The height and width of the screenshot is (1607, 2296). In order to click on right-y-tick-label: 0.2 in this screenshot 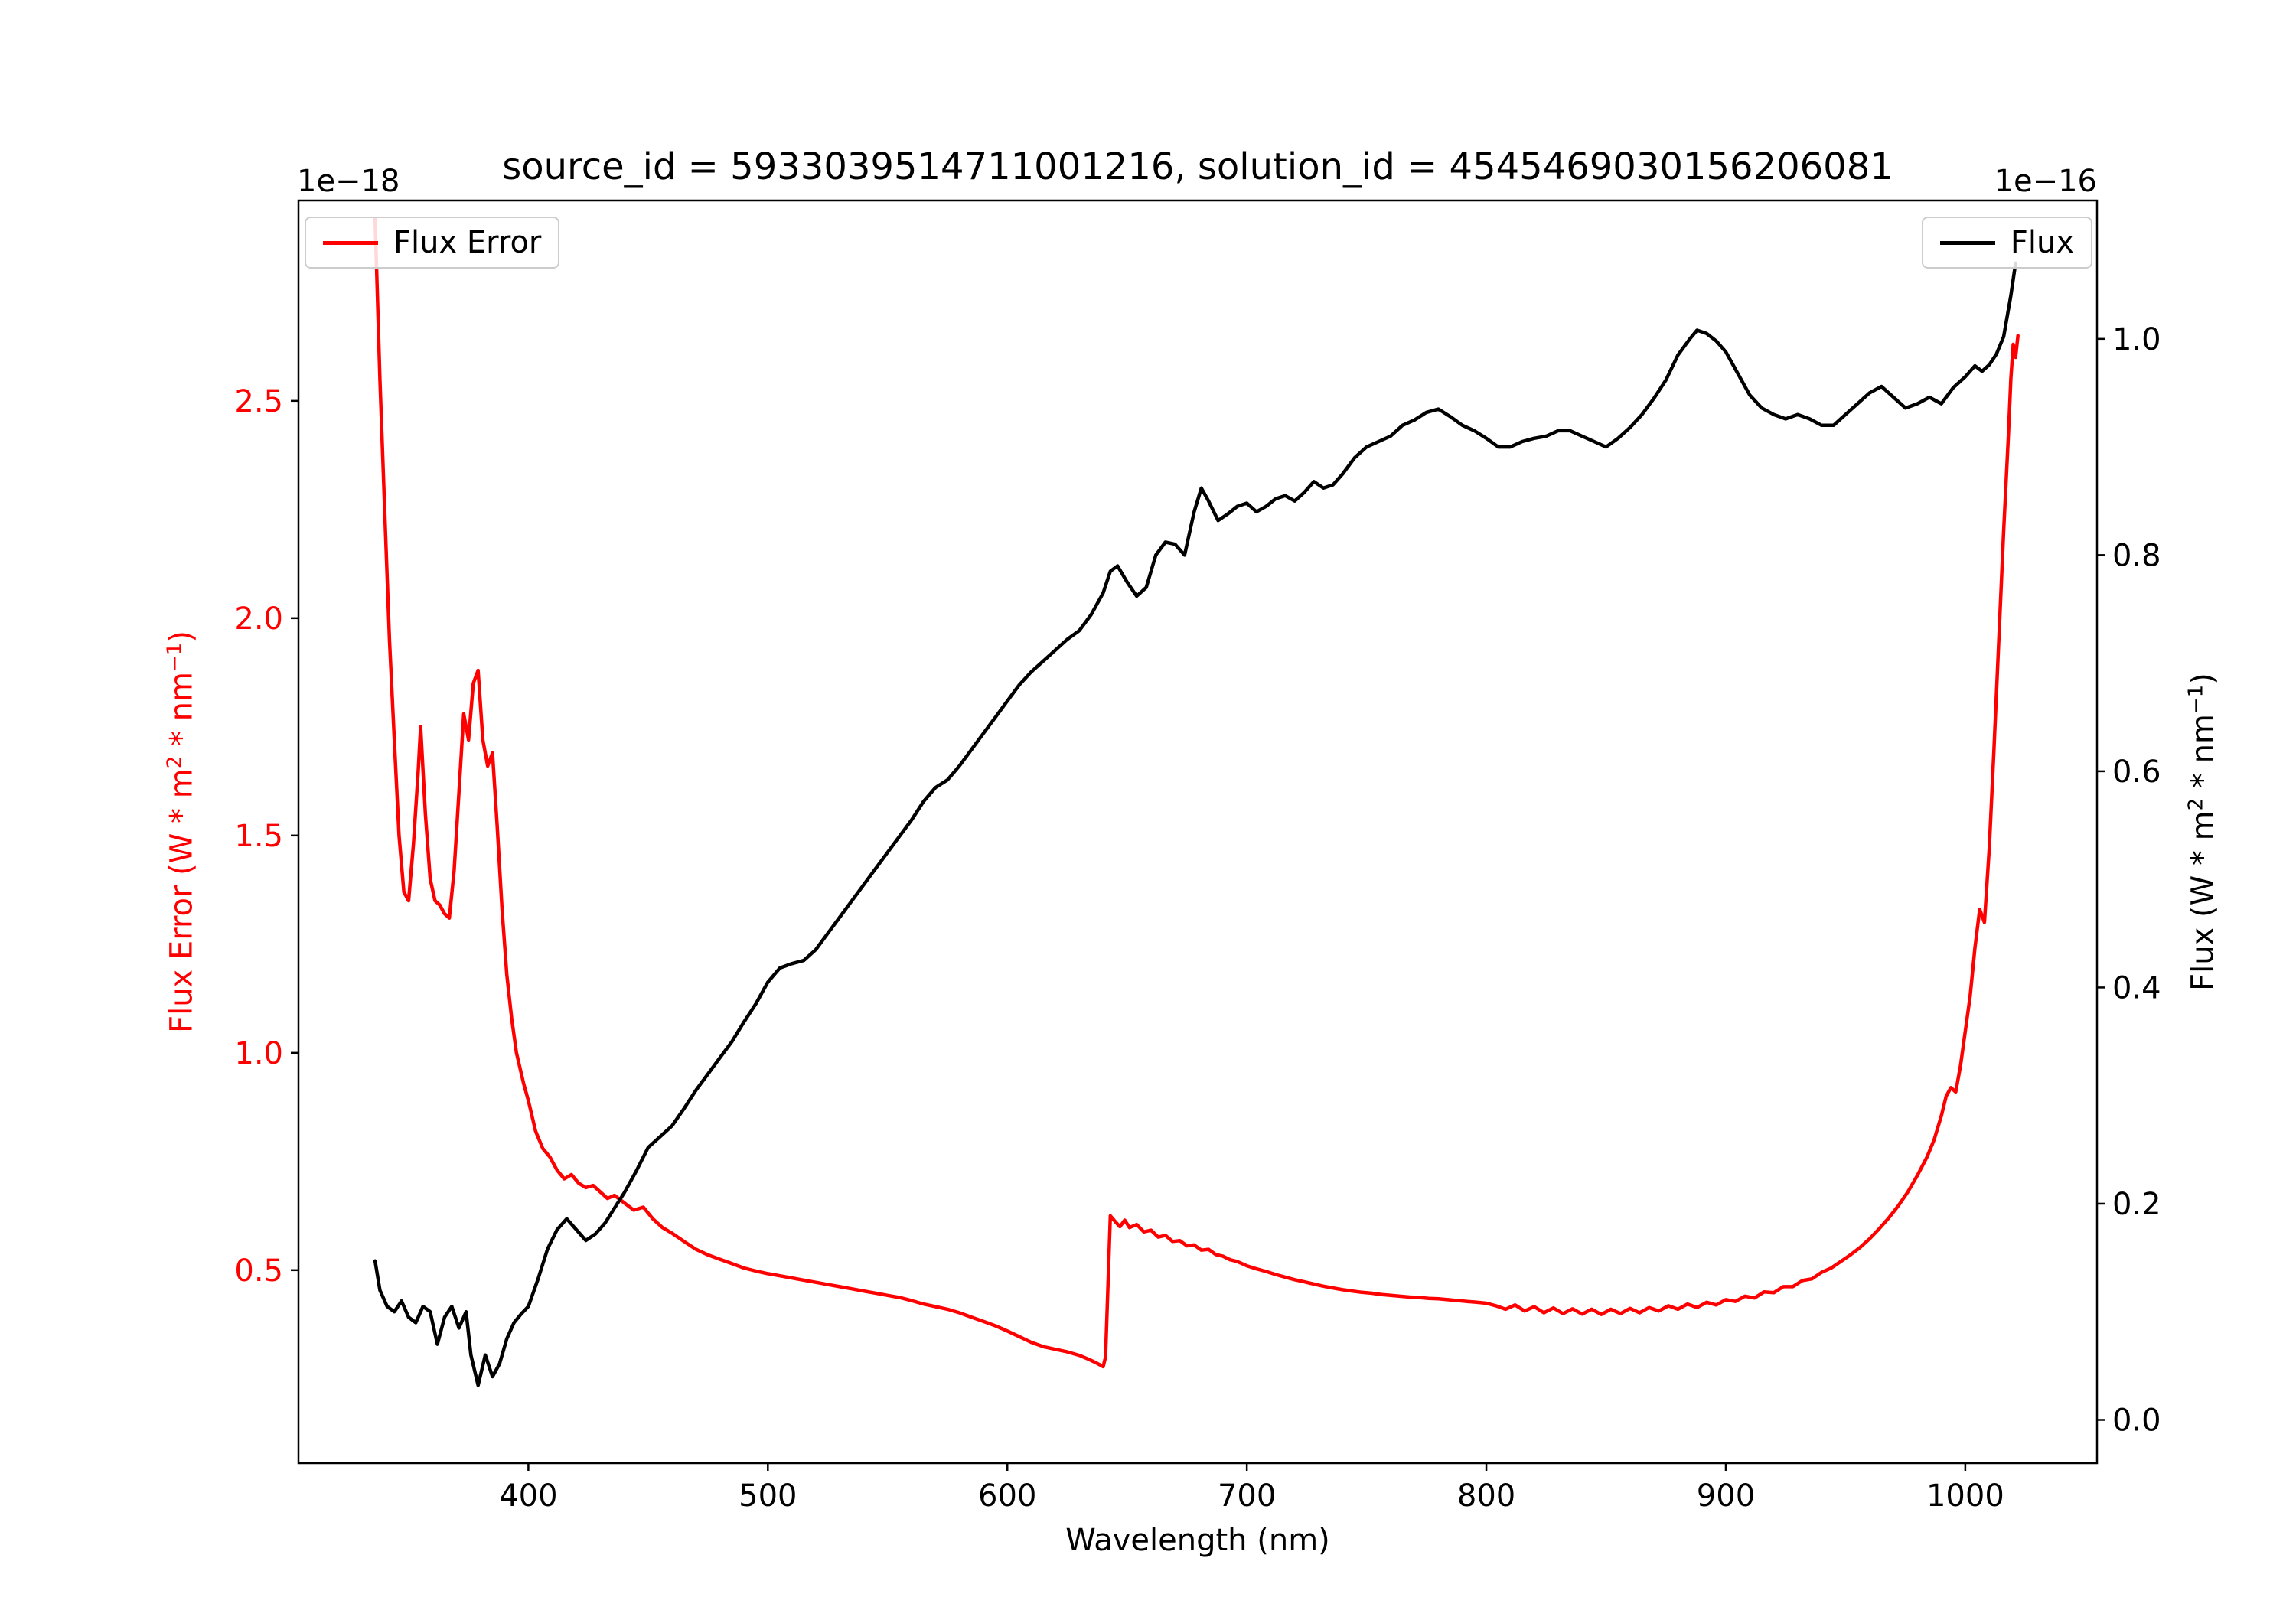, I will do `click(2136, 1204)`.